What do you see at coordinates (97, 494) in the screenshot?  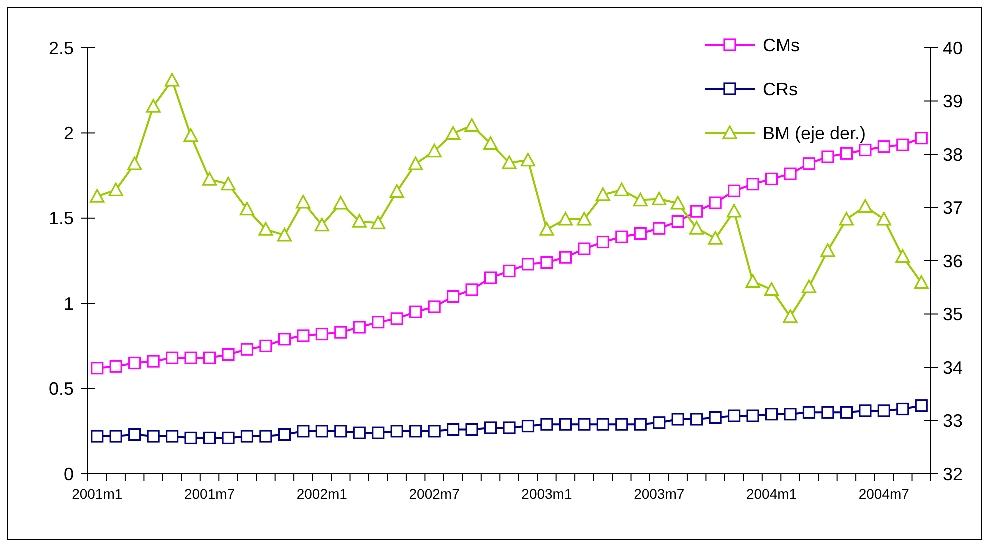 I see `x-tick-label: 2001m1` at bounding box center [97, 494].